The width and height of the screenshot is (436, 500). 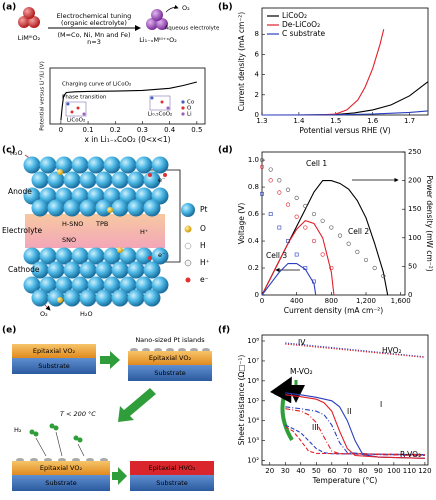 I want to click on annotation: Charging curve of LiCoO₂, so click(x=96, y=85).